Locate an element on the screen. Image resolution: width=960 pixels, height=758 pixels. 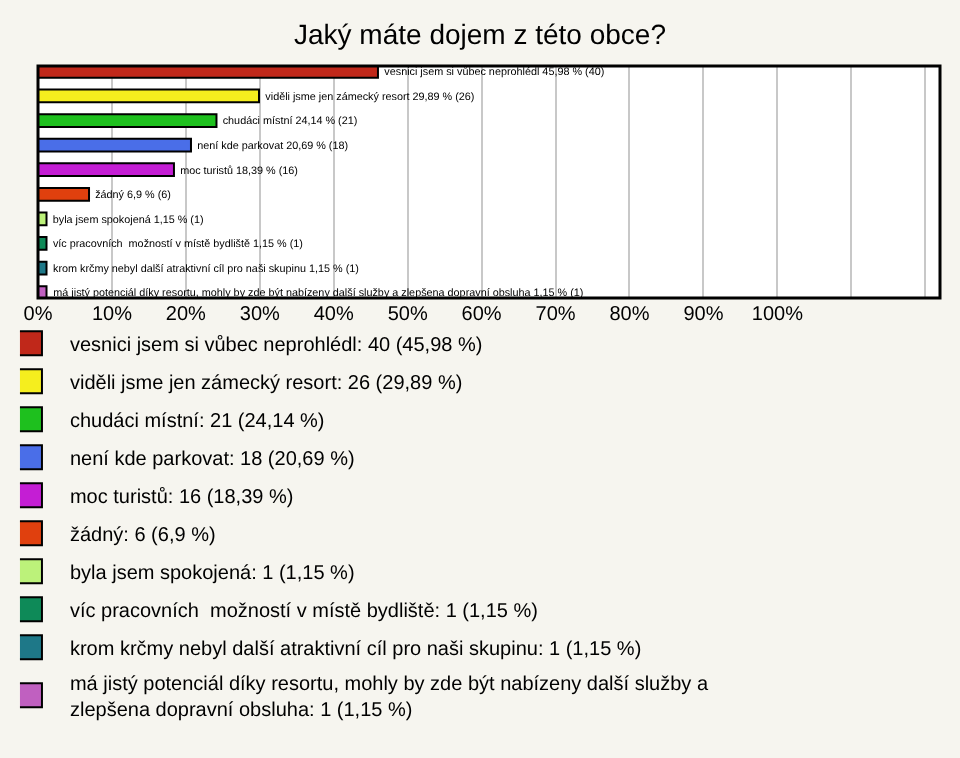
legend-label: žádný: 6 (6,9 %) is located at coordinates (142, 536).